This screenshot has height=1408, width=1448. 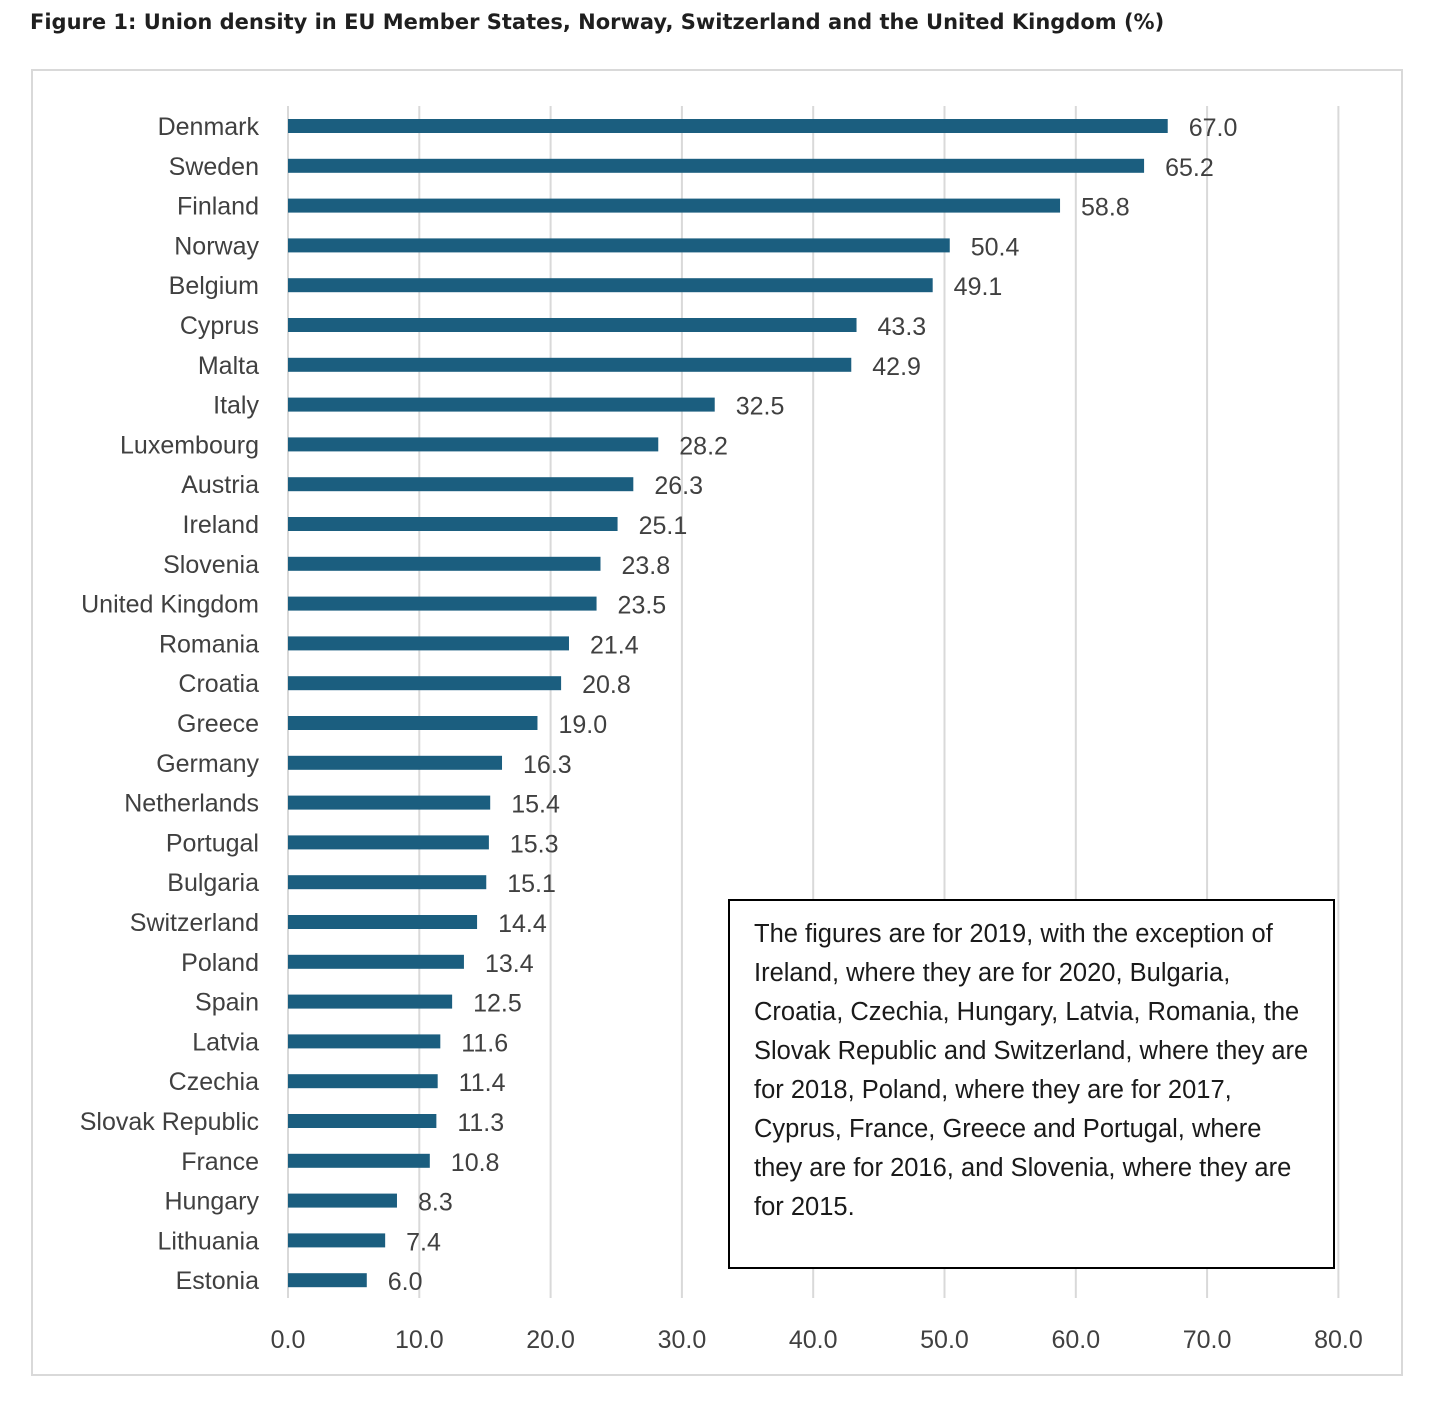 What do you see at coordinates (978, 287) in the screenshot?
I see `data-label: 49.1` at bounding box center [978, 287].